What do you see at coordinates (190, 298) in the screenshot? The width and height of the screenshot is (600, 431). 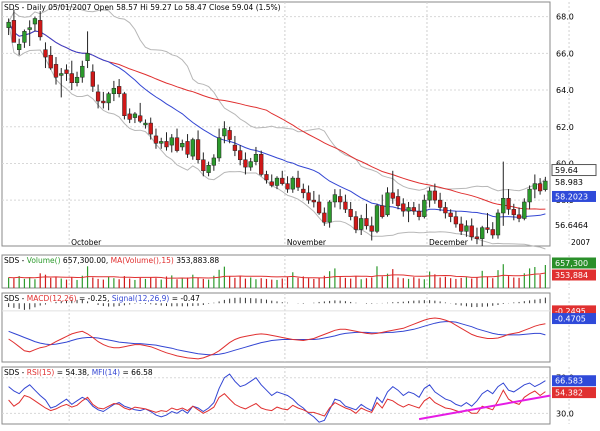 I see `macd-header-signal-value: -0.47` at bounding box center [190, 298].